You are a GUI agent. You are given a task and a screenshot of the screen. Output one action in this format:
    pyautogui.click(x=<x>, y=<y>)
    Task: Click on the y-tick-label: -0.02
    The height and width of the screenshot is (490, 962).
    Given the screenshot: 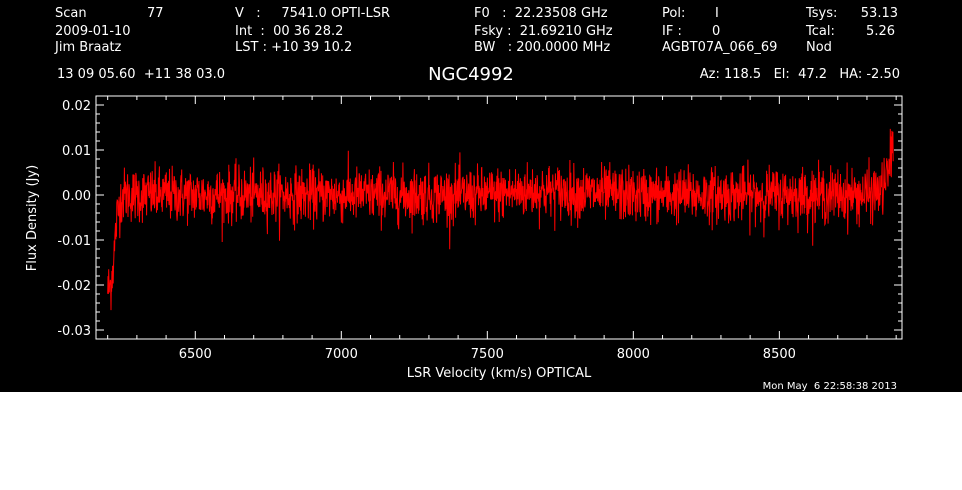 What is the action you would take?
    pyautogui.click(x=74, y=286)
    